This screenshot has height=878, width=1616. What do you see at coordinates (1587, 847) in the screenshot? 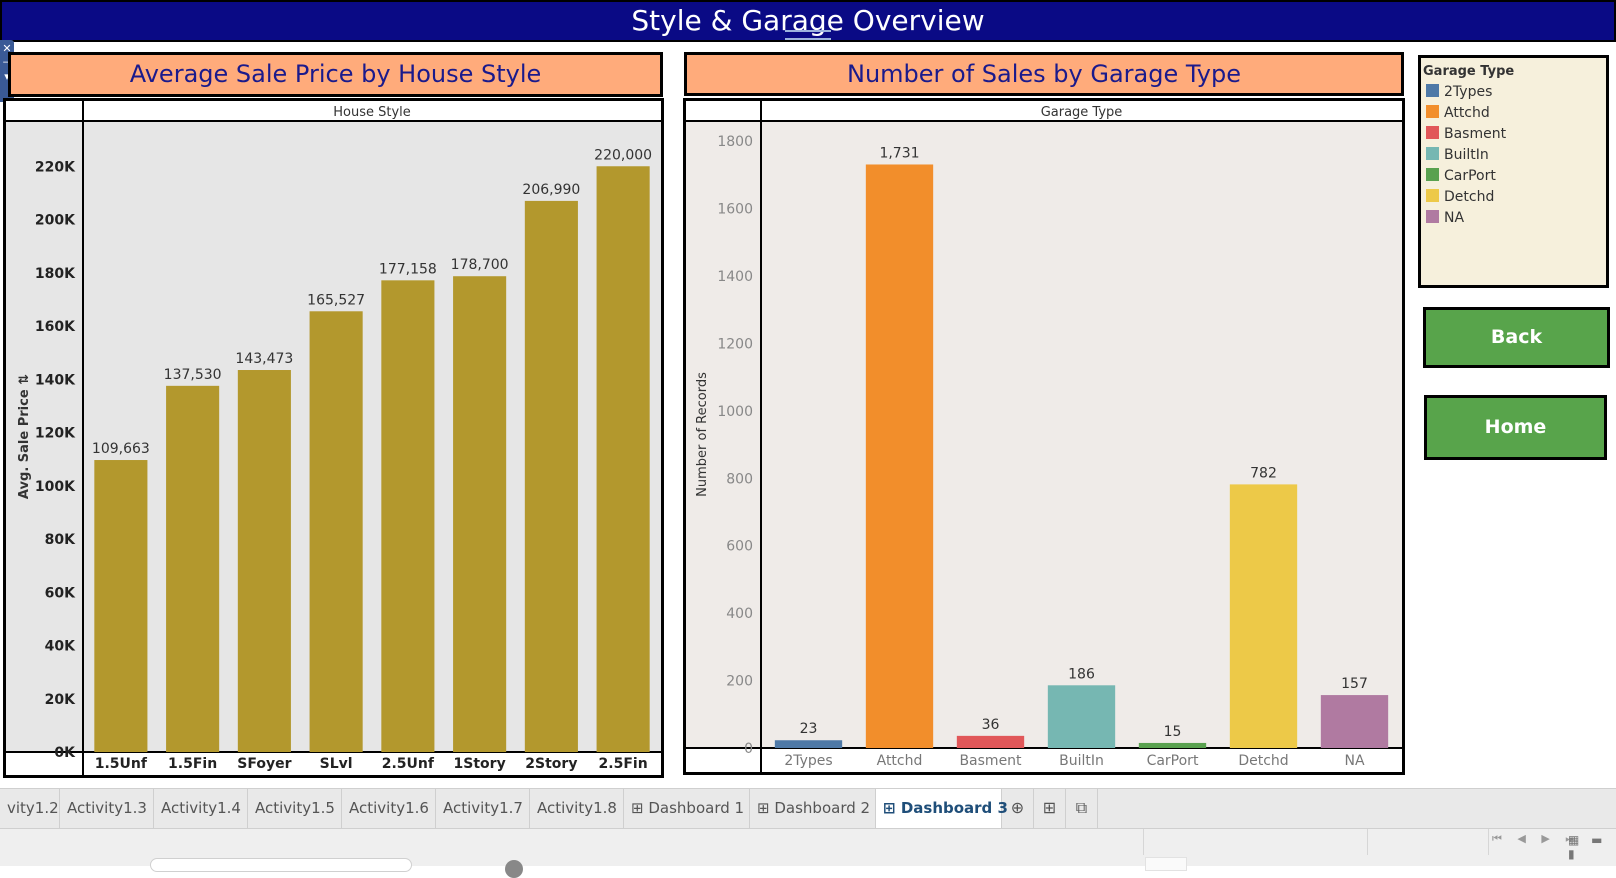
I see `view-mode-icons: ▦ ▬ ▮` at bounding box center [1587, 847].